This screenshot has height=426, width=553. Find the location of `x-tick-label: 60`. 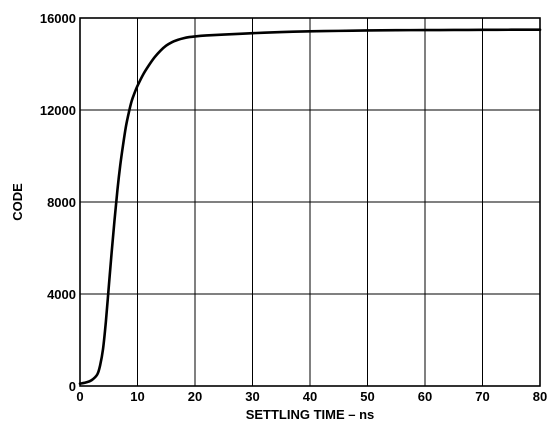

x-tick-label: 60 is located at coordinates (425, 396).